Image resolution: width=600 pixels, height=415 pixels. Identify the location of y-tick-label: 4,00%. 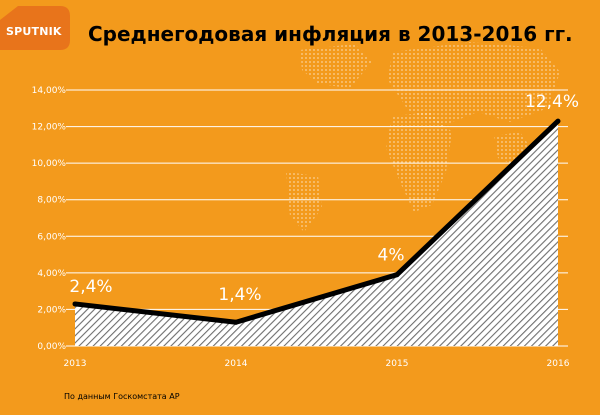
(51, 274).